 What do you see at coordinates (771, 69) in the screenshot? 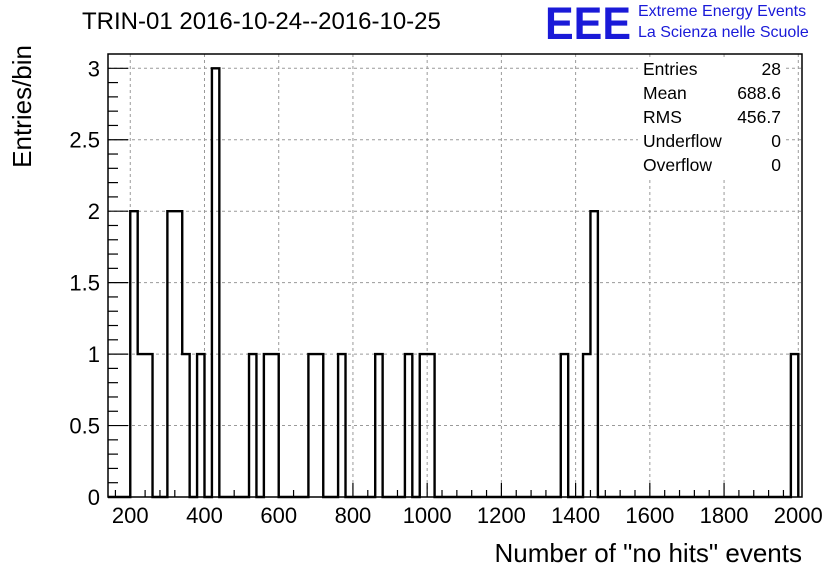
I see `stats-value: 28` at bounding box center [771, 69].